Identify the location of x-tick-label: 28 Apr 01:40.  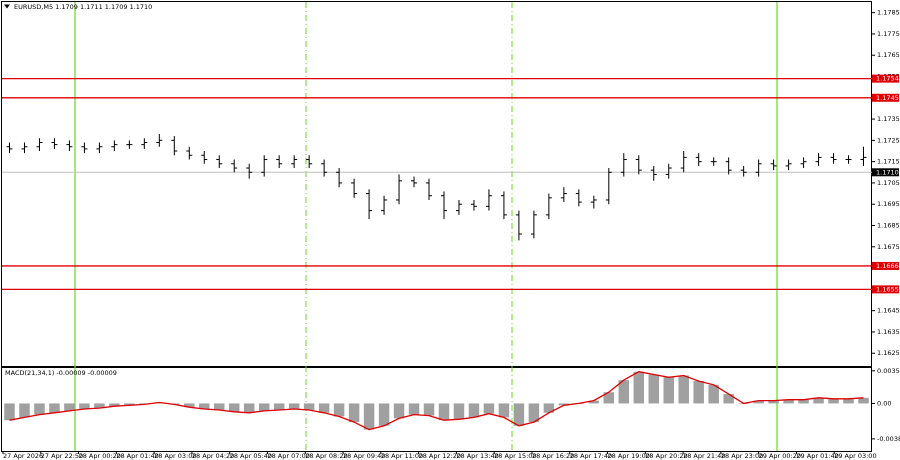
(137, 456).